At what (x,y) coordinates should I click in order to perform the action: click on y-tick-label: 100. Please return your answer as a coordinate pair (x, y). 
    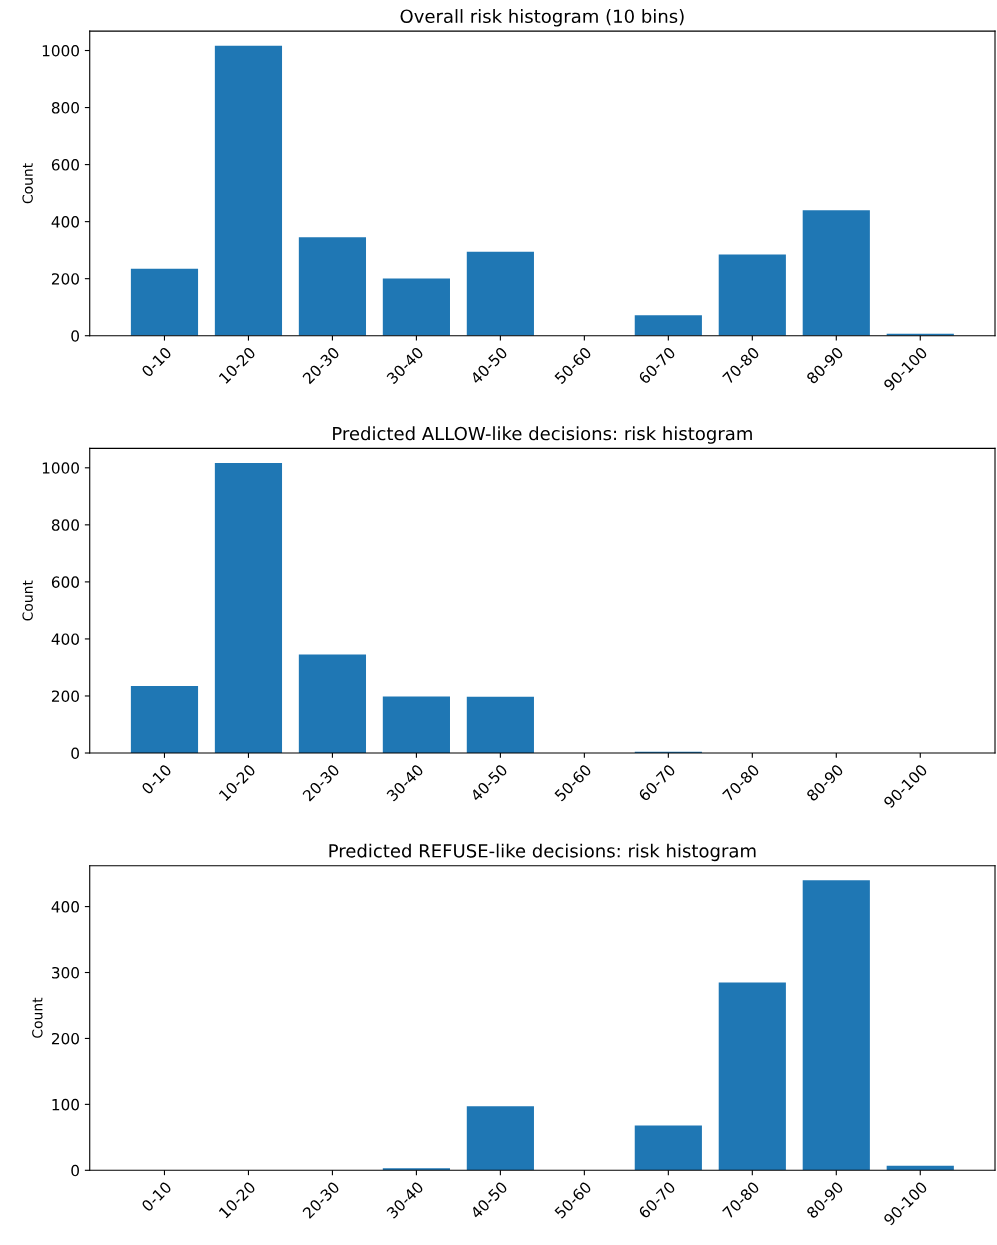
    Looking at the image, I should click on (65, 1104).